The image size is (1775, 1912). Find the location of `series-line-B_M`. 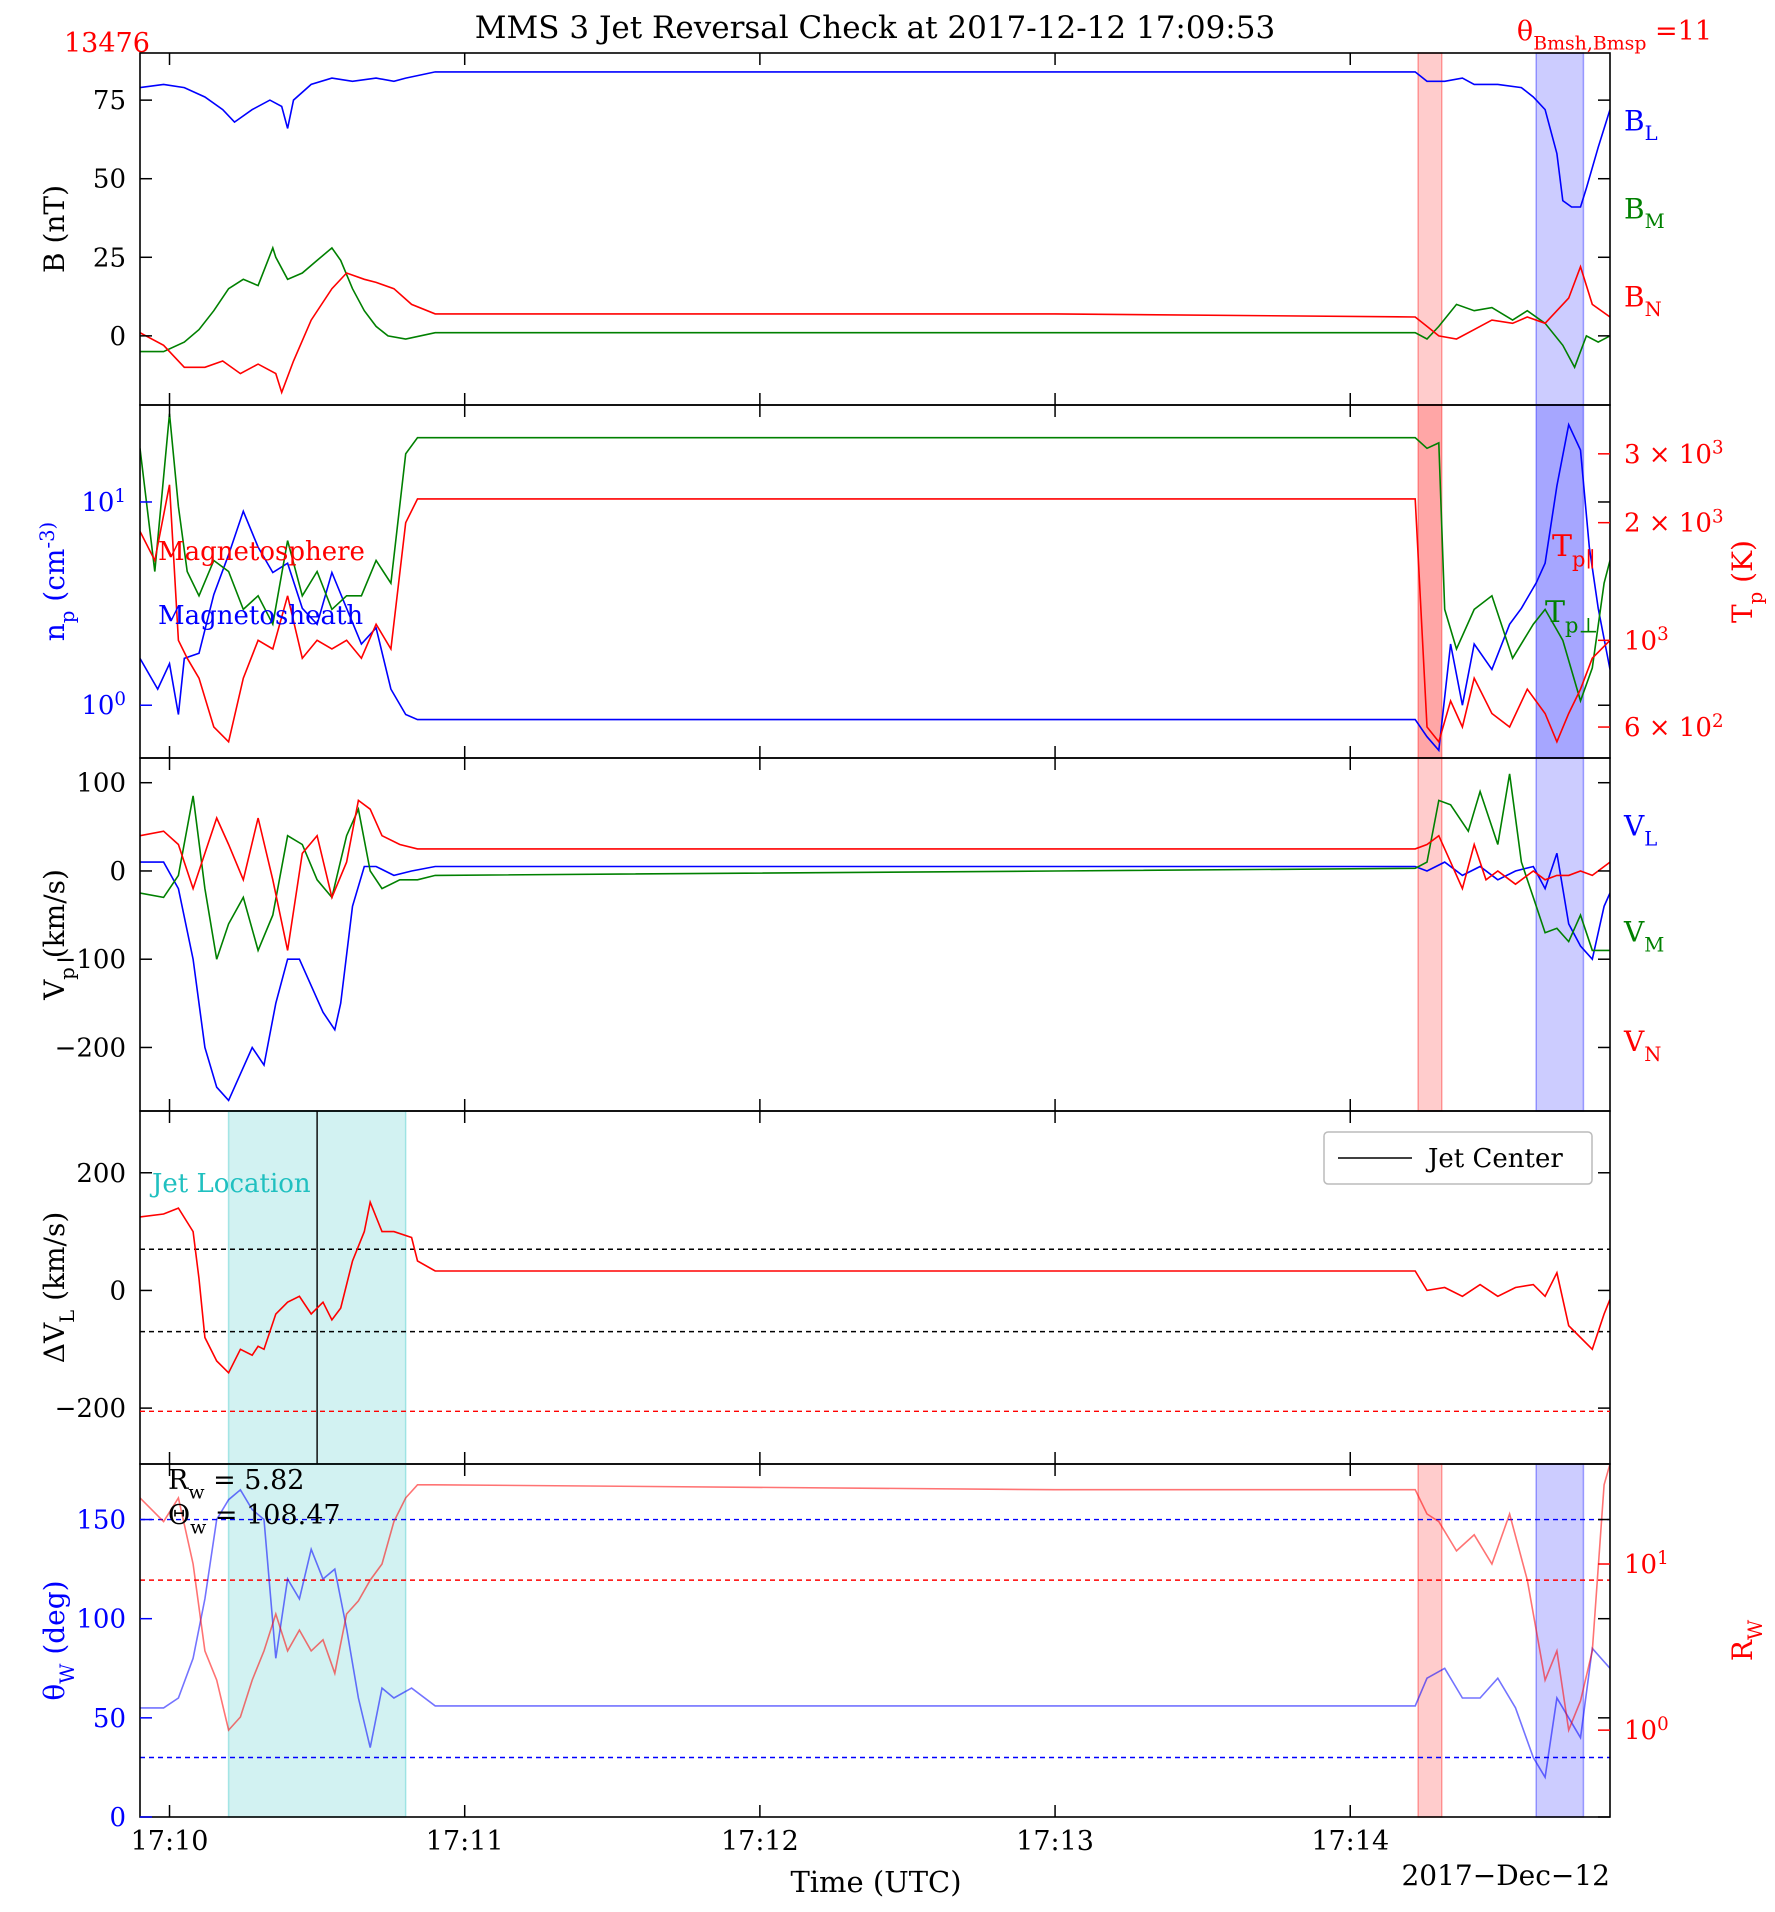

series-line-B_M is located at coordinates (875, 307).